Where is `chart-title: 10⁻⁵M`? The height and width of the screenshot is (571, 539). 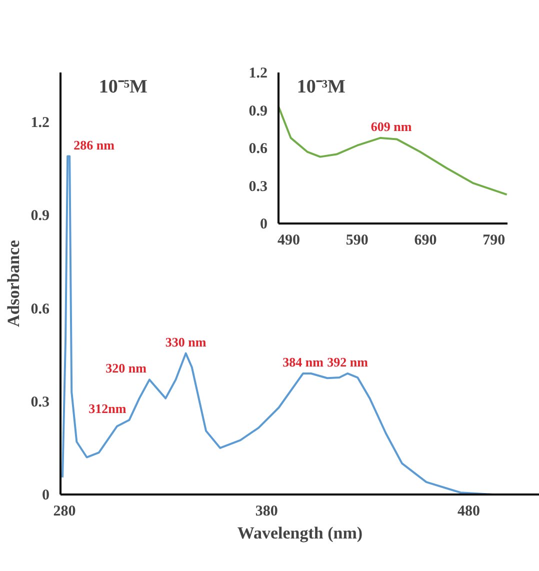 chart-title: 10⁻⁵M is located at coordinates (123, 87).